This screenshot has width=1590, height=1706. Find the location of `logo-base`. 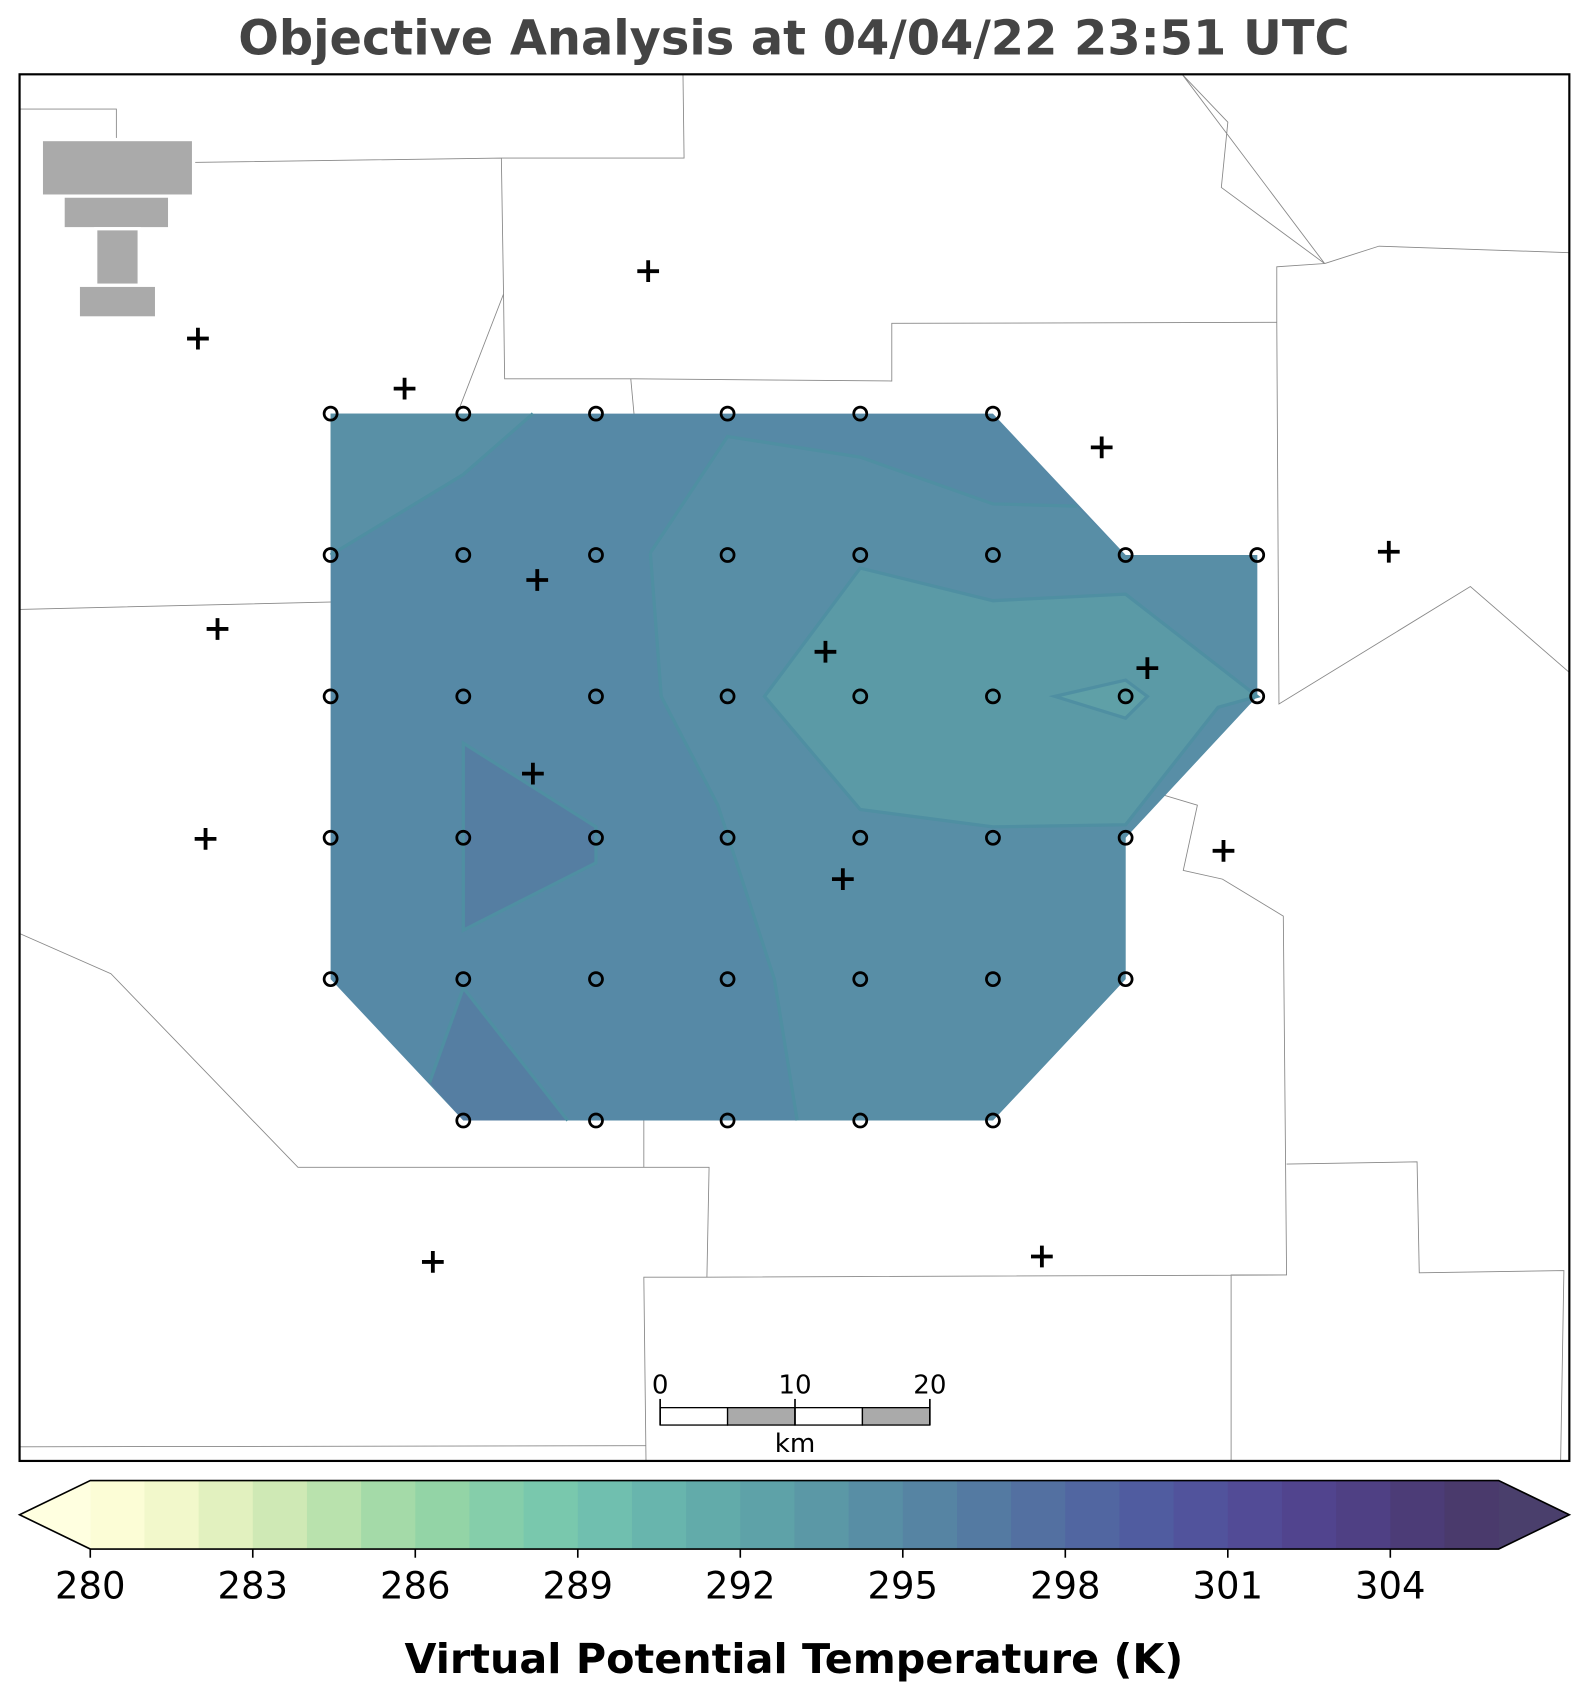

logo-base is located at coordinates (117, 301).